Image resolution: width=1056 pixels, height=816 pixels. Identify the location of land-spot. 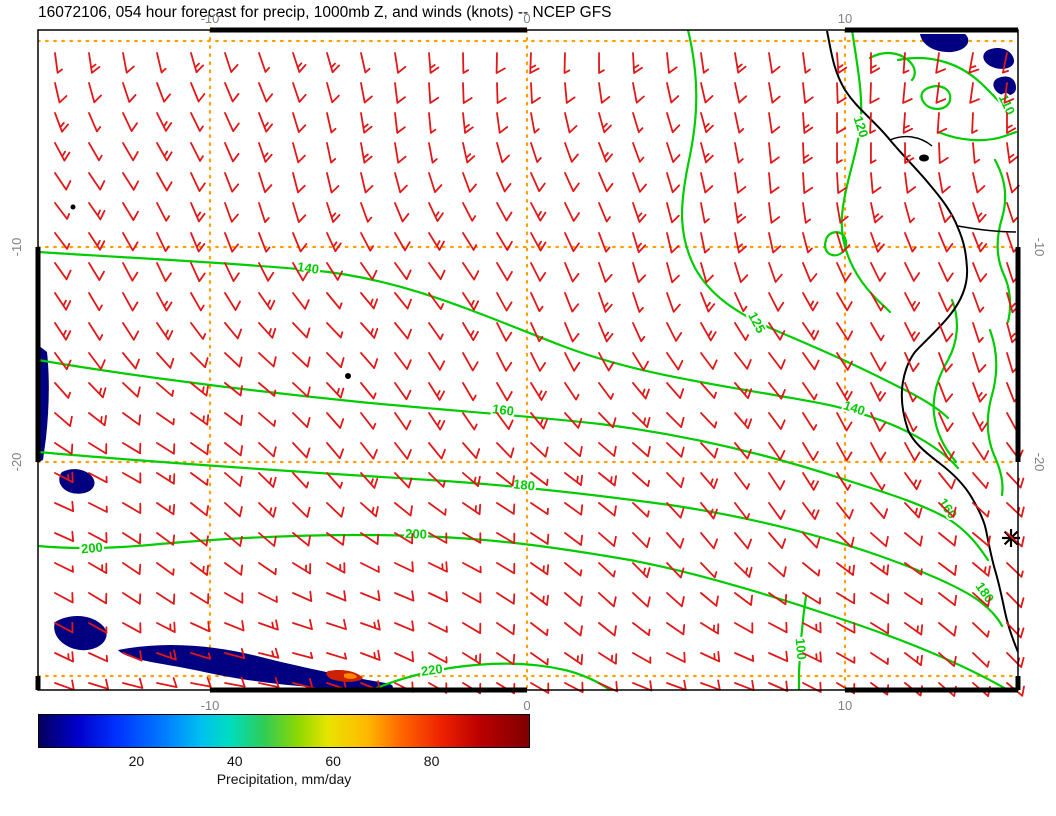
(924, 158).